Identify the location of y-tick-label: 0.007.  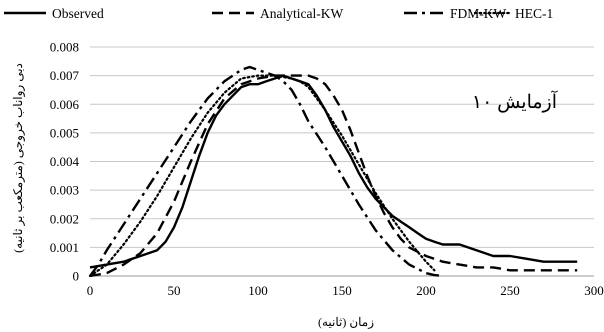
(65, 75).